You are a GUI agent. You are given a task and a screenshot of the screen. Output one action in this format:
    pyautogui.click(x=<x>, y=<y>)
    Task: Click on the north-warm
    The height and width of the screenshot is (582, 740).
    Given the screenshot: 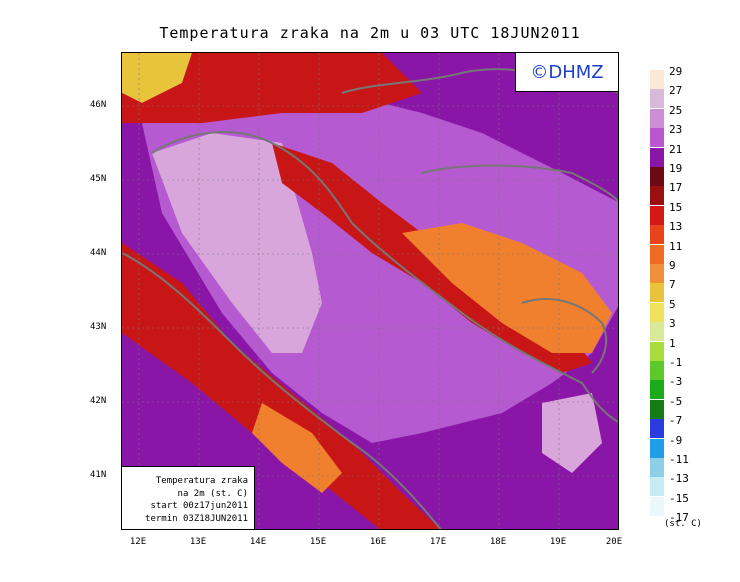 What is the action you would take?
    pyautogui.click(x=272, y=88)
    